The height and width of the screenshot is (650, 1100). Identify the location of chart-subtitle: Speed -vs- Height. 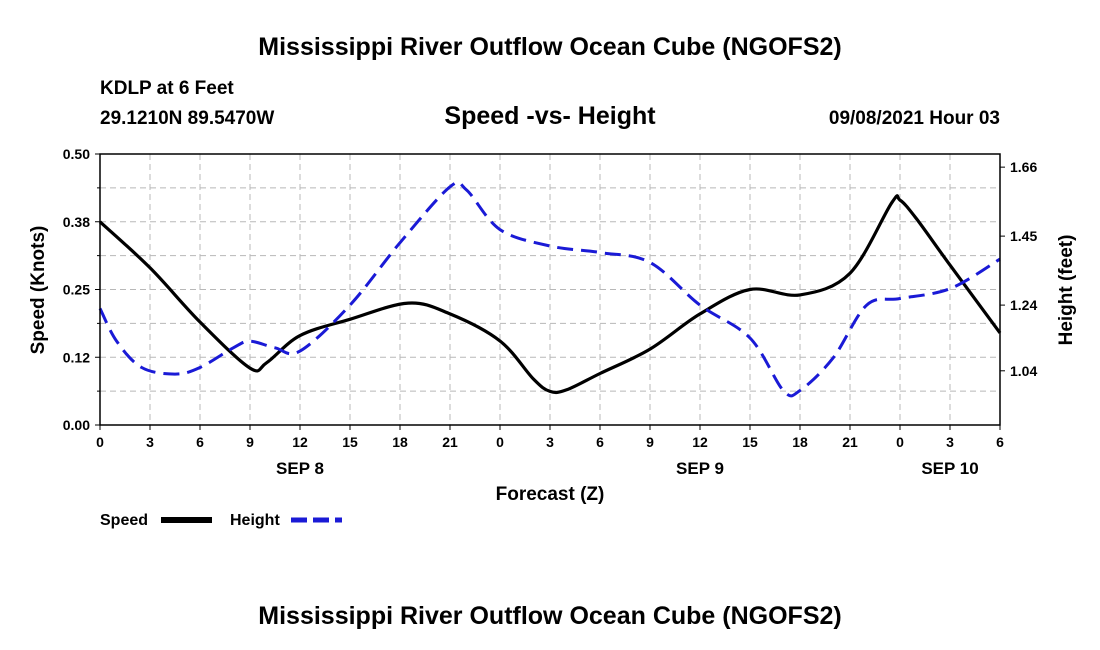
(550, 116).